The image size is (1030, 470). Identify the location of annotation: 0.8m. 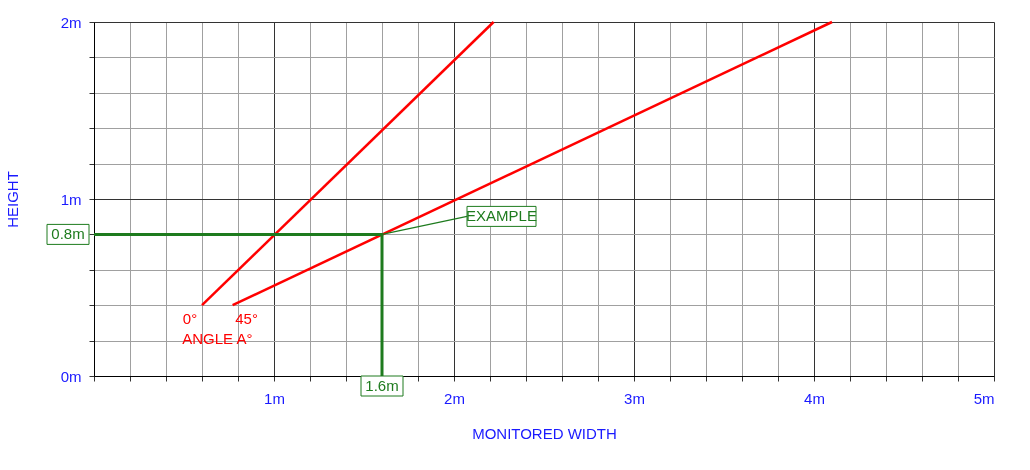
(68, 234).